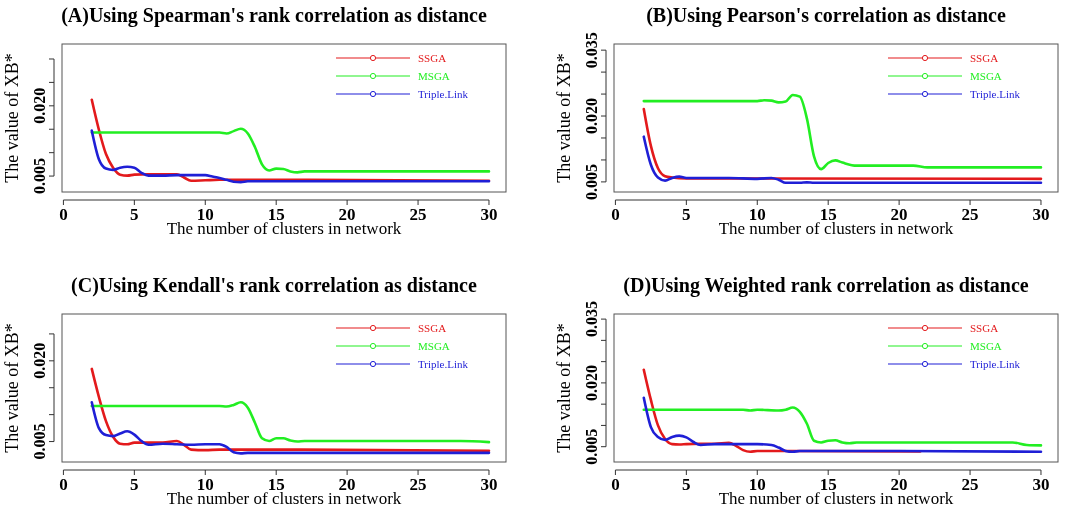 The width and height of the screenshot is (1075, 509). What do you see at coordinates (826, 285) in the screenshot?
I see `chart-title: (D)Using Weighted rank correlation as distance` at bounding box center [826, 285].